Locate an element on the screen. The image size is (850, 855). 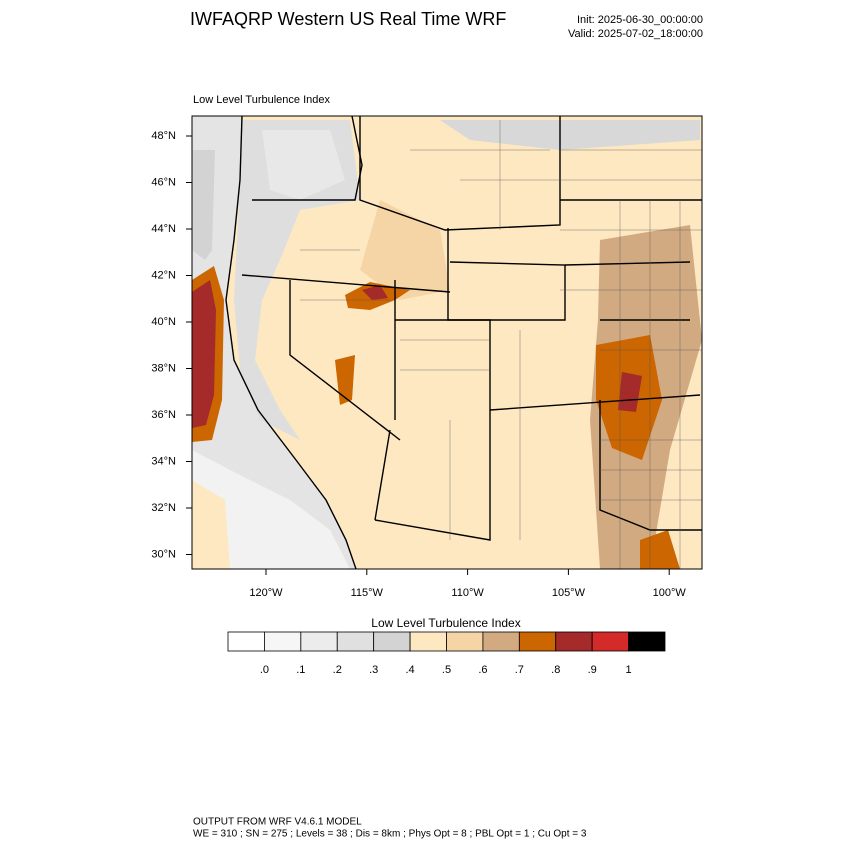
north-gray is located at coordinates (570, 135).